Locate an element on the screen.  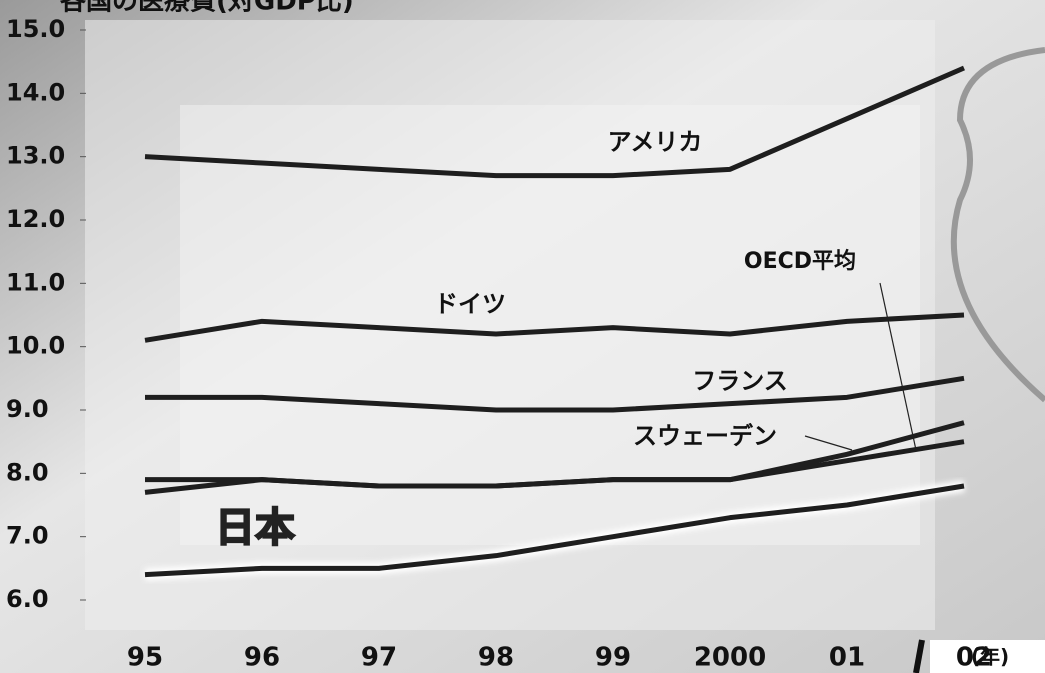
chart-title: 各国の医療費(対GDP比) is located at coordinates (206, 8).